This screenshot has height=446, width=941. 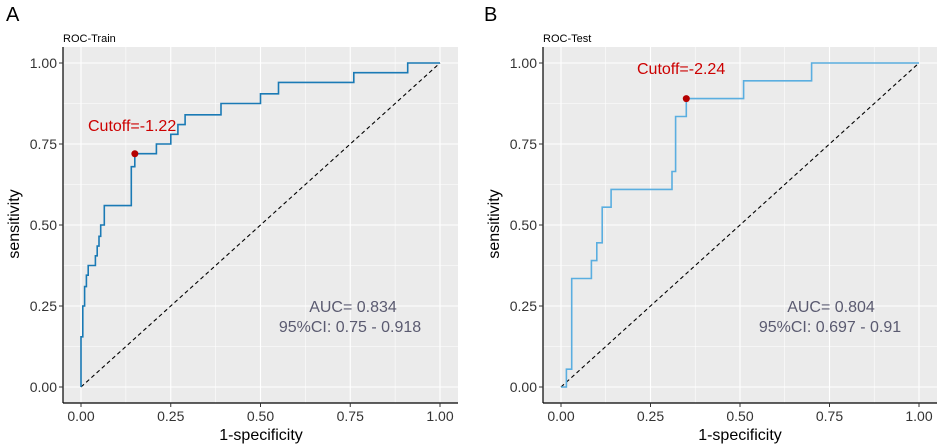 I want to click on auc-label: AUC= 0.834, so click(x=353, y=307).